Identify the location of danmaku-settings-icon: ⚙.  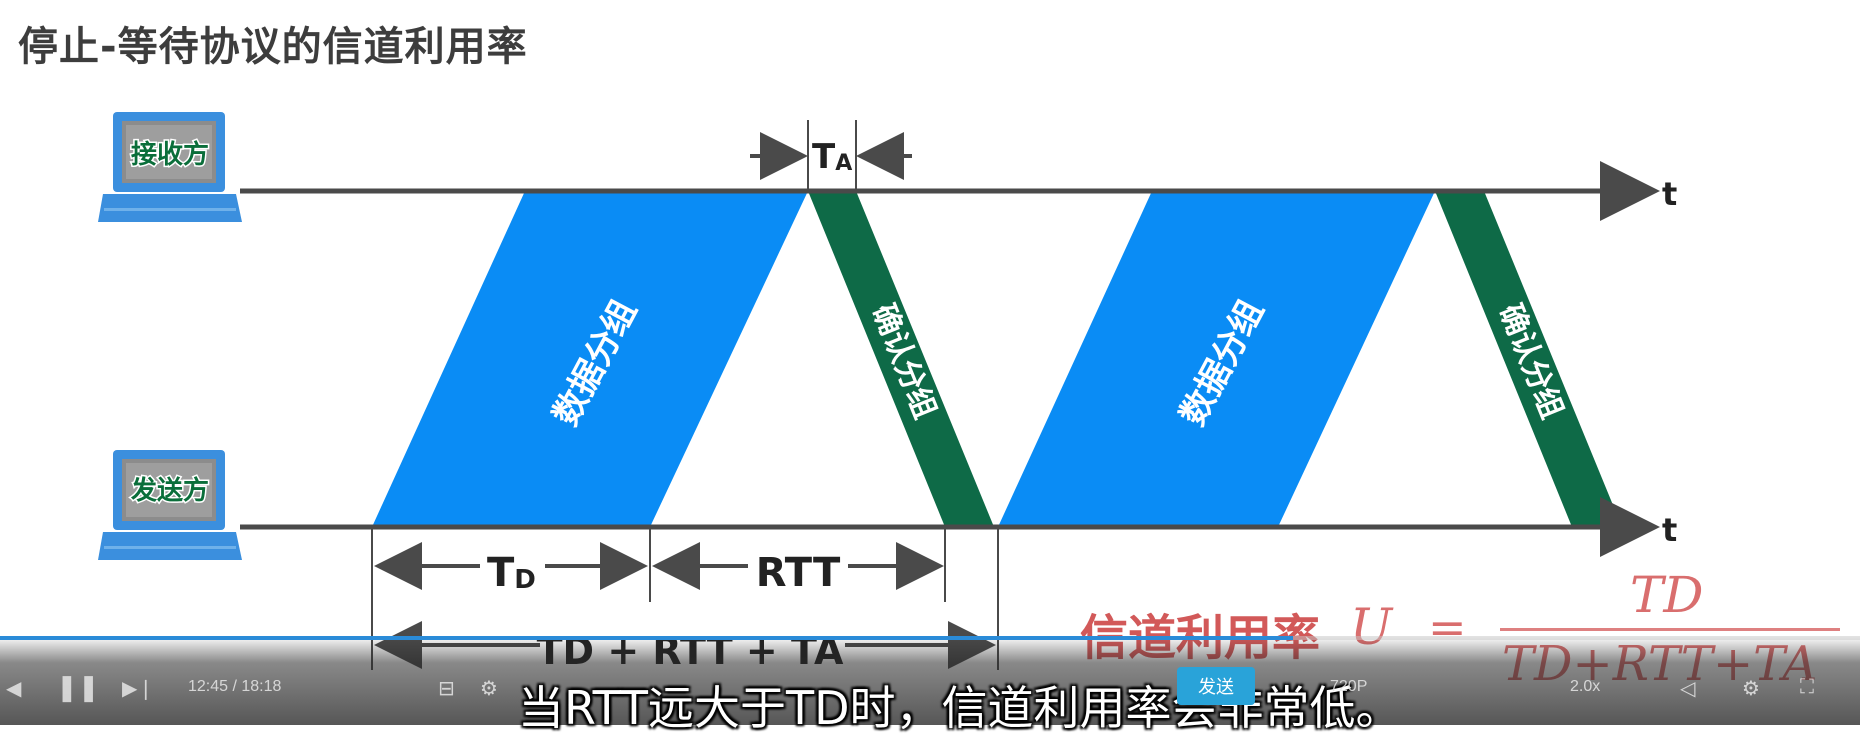
(489, 689).